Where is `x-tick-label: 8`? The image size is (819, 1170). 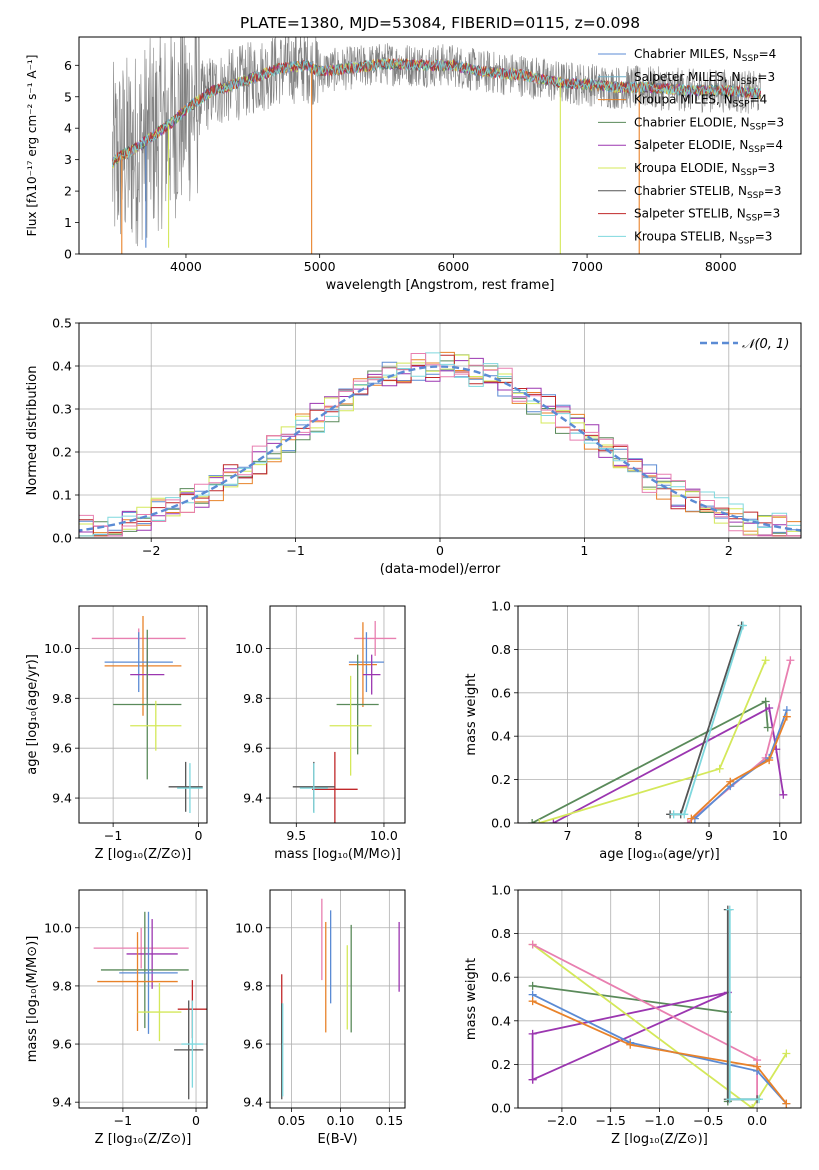 x-tick-label: 8 is located at coordinates (638, 835).